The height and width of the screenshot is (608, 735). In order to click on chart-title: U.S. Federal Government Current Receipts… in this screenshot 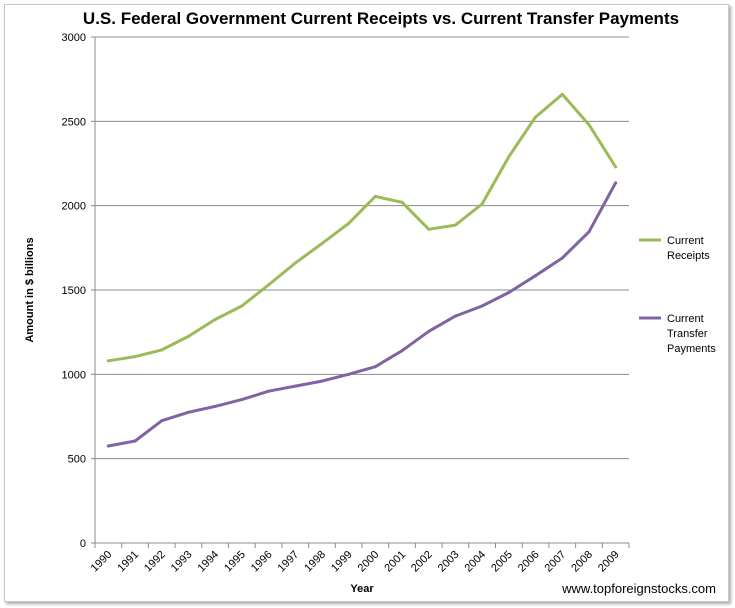, I will do `click(381, 18)`.